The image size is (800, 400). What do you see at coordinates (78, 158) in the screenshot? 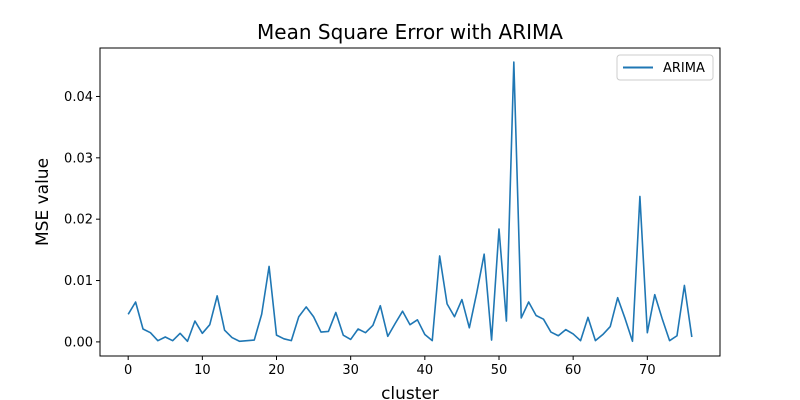
I see `y-tick-label: 0.03` at bounding box center [78, 158].